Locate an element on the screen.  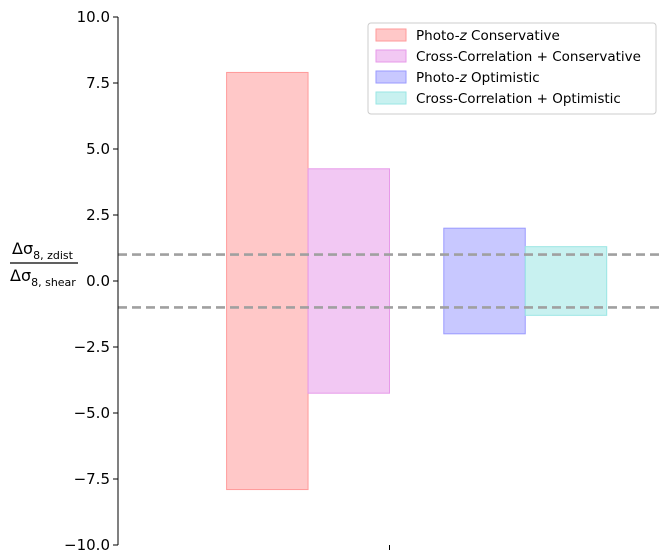
y-tick-label: −10.0 is located at coordinates (87, 544).